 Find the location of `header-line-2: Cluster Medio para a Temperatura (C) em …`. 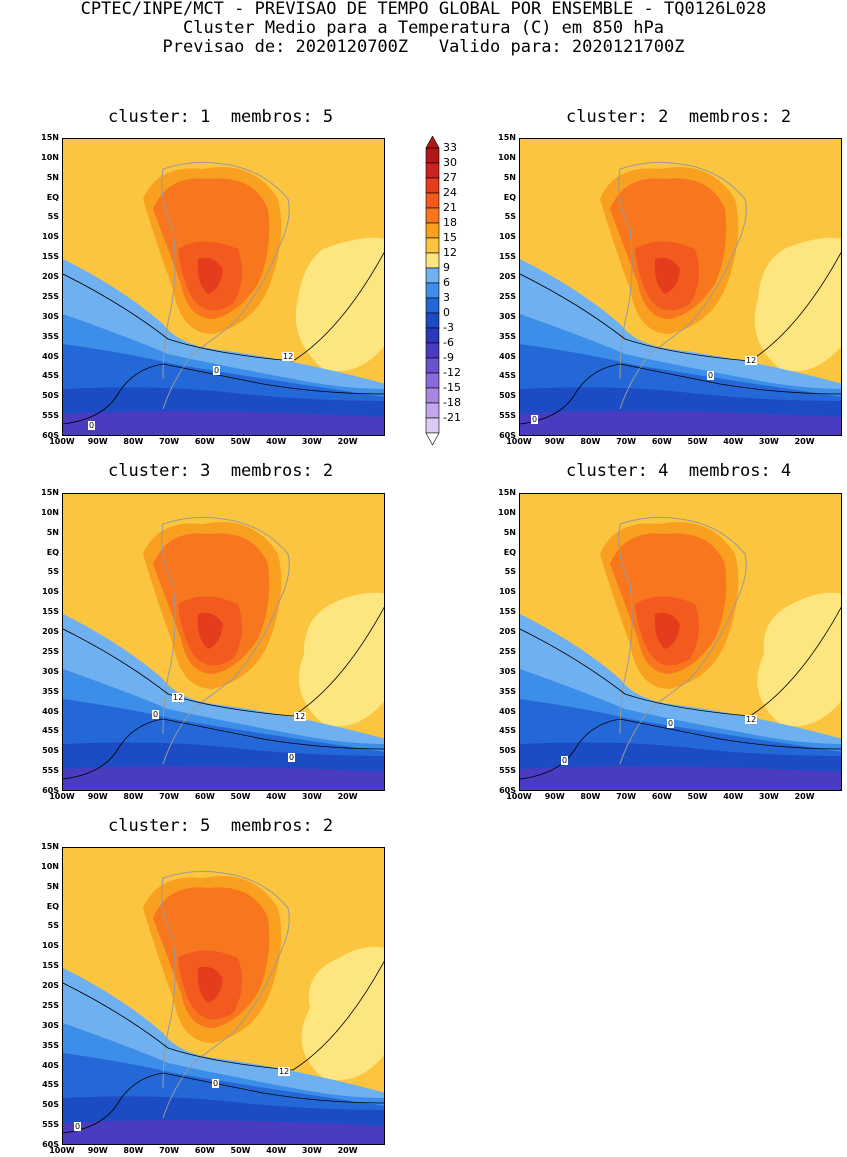

header-line-2: Cluster Medio para a Temperatura (C) em … is located at coordinates (423, 28).